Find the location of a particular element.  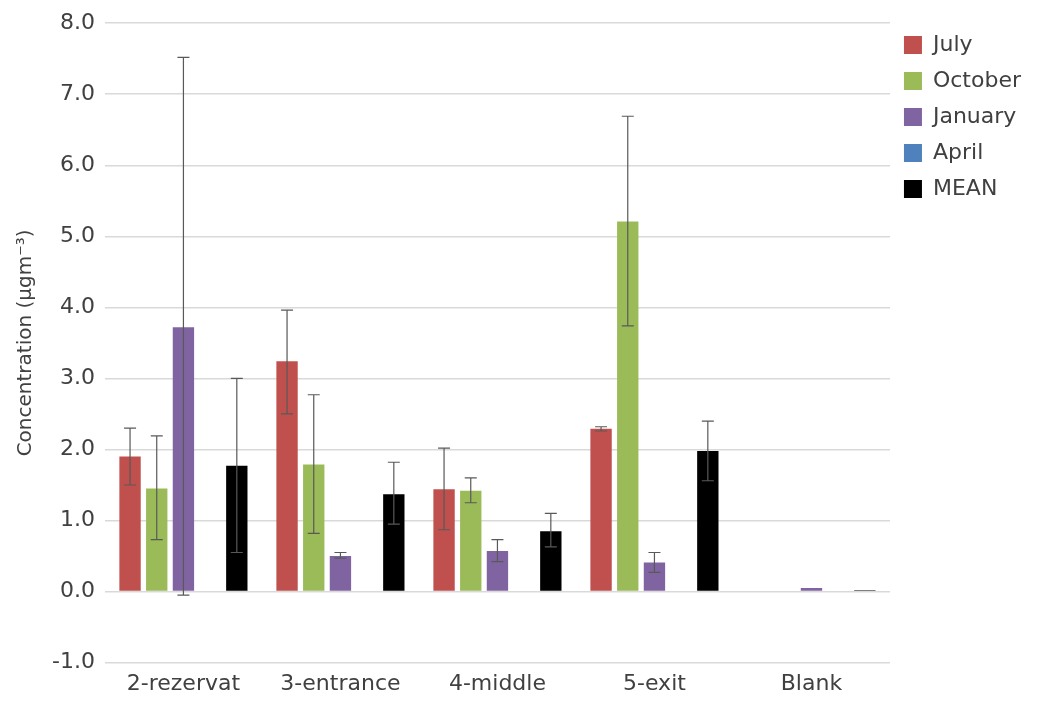

y-tick-label: -1.0 is located at coordinates (73, 661).